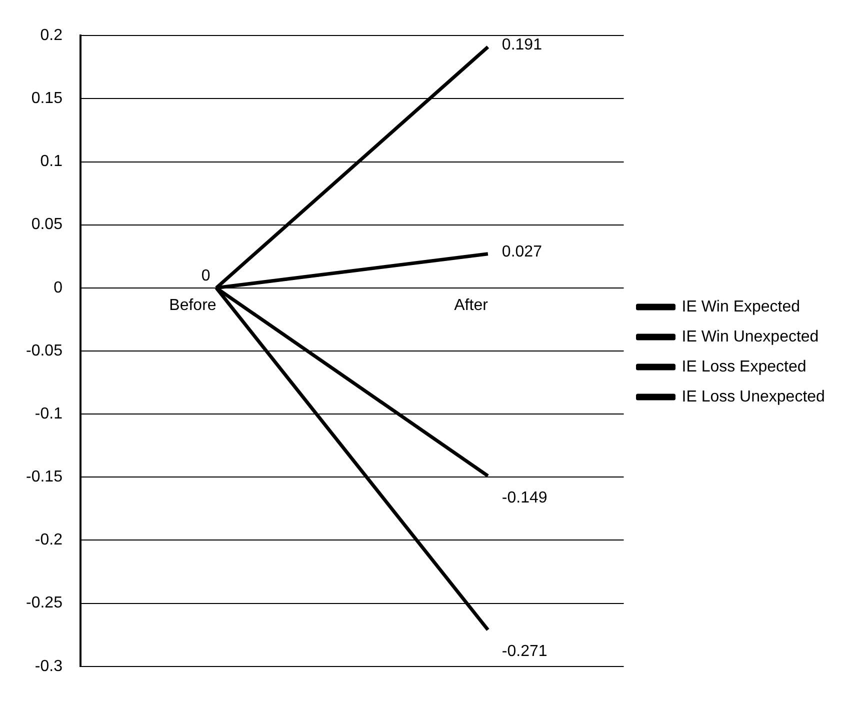 Image resolution: width=847 pixels, height=702 pixels. Describe the element at coordinates (44, 477) in the screenshot. I see `y-tick-label: -0.15` at that location.